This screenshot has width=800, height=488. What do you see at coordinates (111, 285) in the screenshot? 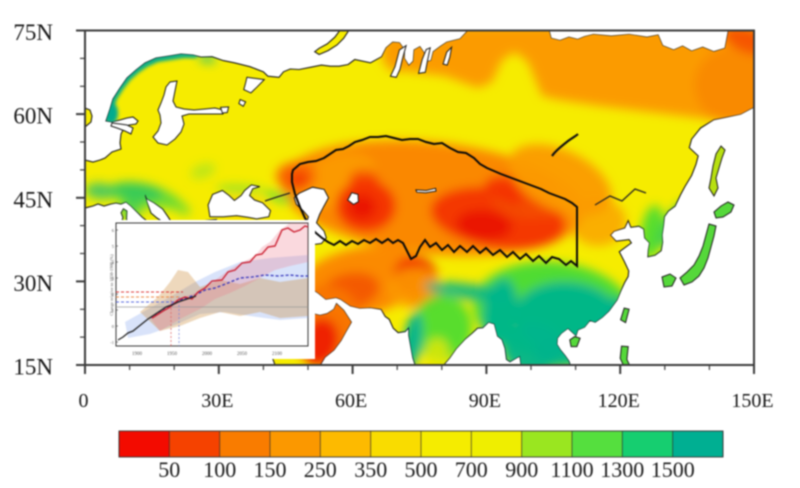
I see `svg-text:Change relative to 1850-1900 (: Change relative to 1850-1900 (%)` at bounding box center [111, 285].